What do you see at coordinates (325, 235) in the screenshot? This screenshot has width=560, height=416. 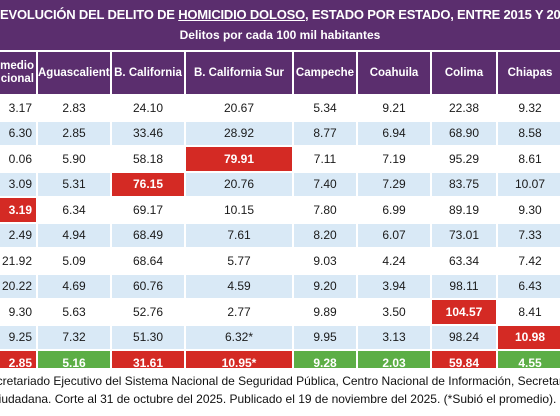 I see `table-cell: 8.20` at bounding box center [325, 235].